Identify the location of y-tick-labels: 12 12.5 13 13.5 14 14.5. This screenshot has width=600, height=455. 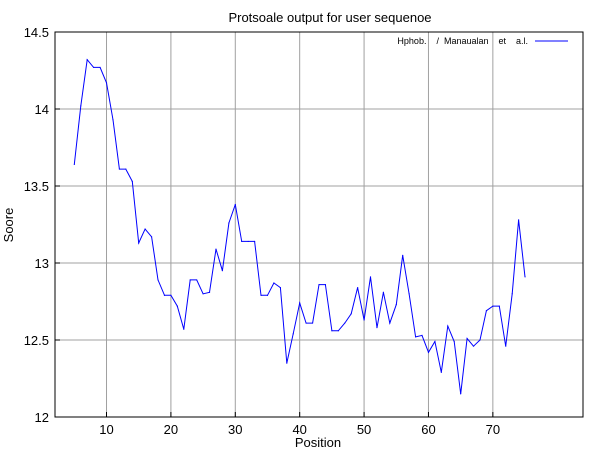
(36, 225).